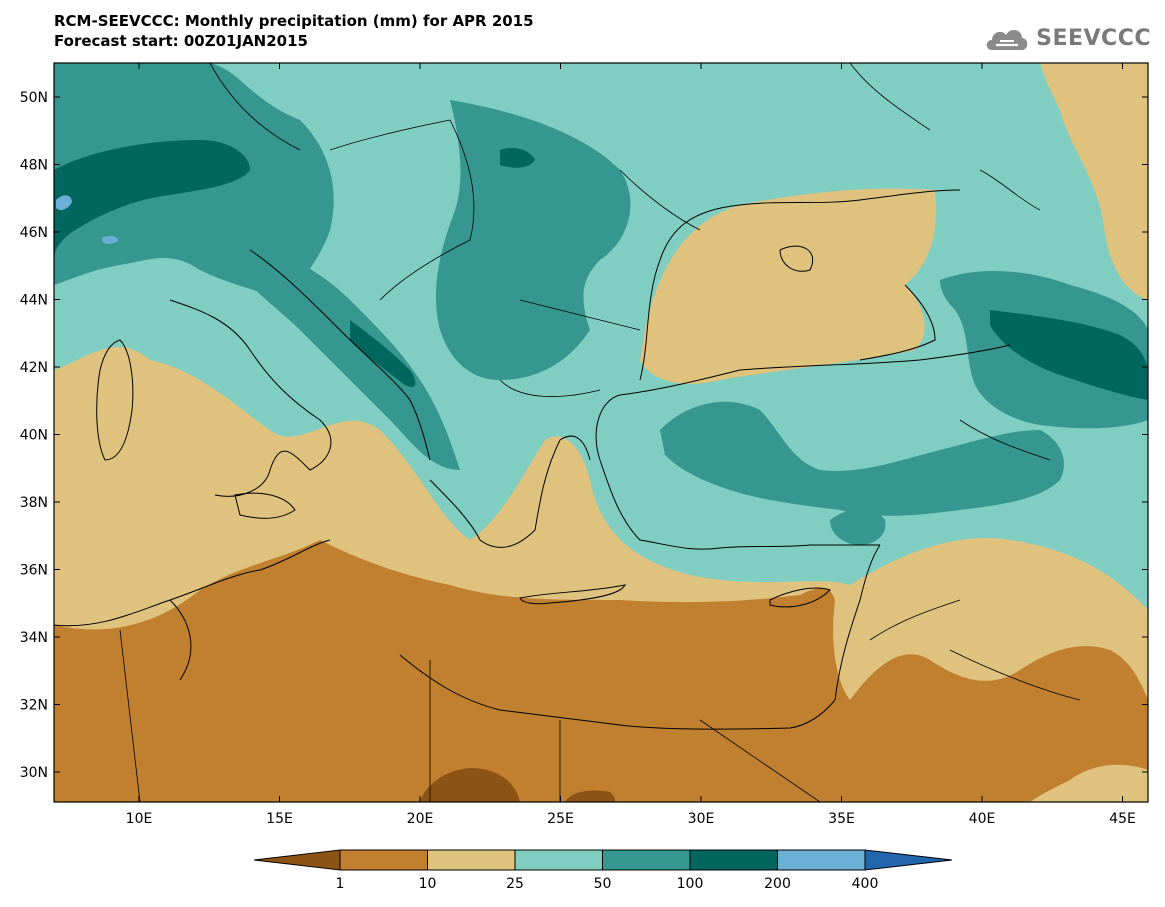 This screenshot has height=907, width=1165. What do you see at coordinates (250, 398) in the screenshot?
I see `coastline-italy` at bounding box center [250, 398].